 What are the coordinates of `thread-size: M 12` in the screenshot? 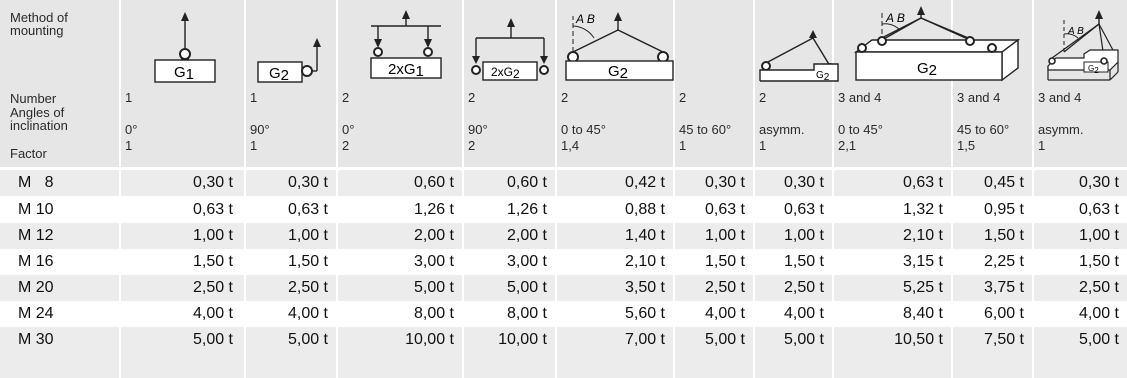 It's located at (36, 235).